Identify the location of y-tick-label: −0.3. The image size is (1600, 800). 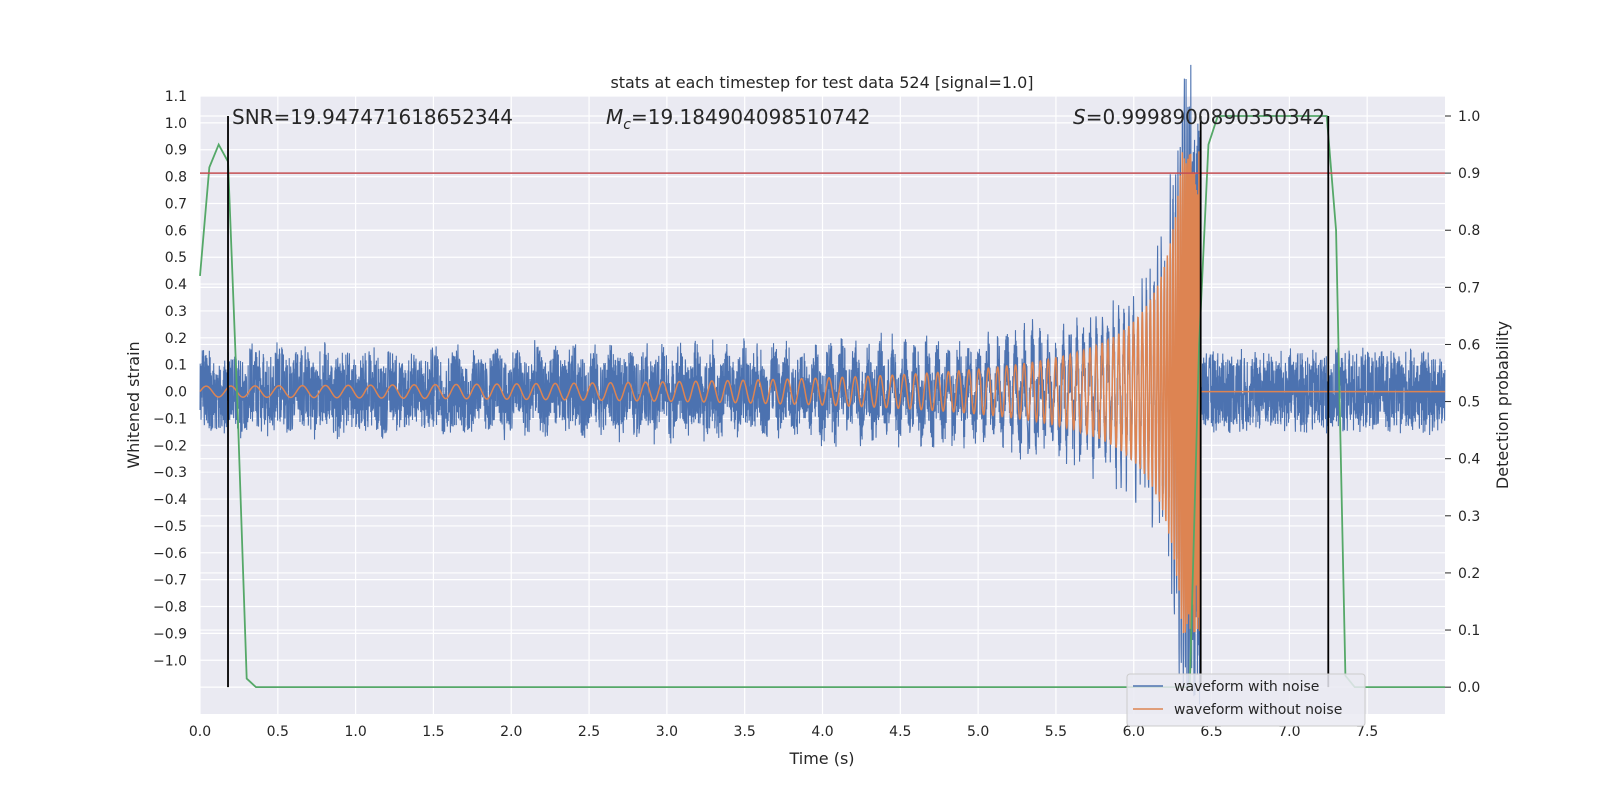
(170, 473).